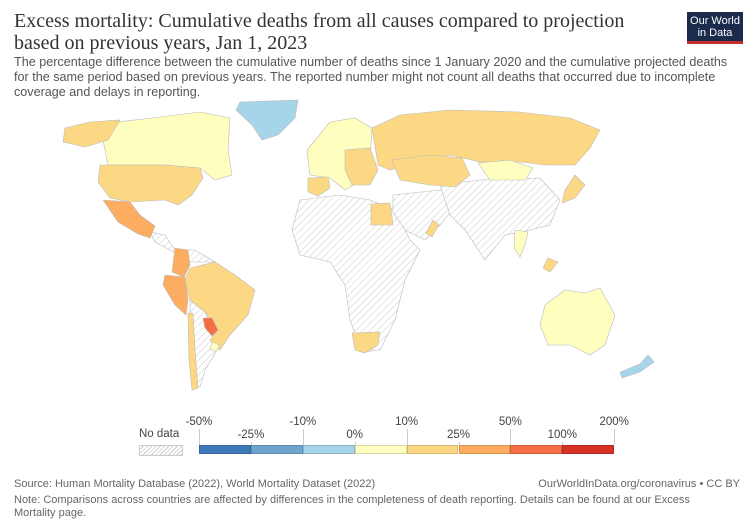 This screenshot has width=754, height=532. Describe the element at coordinates (193, 351) in the screenshot. I see `country-chile` at that location.